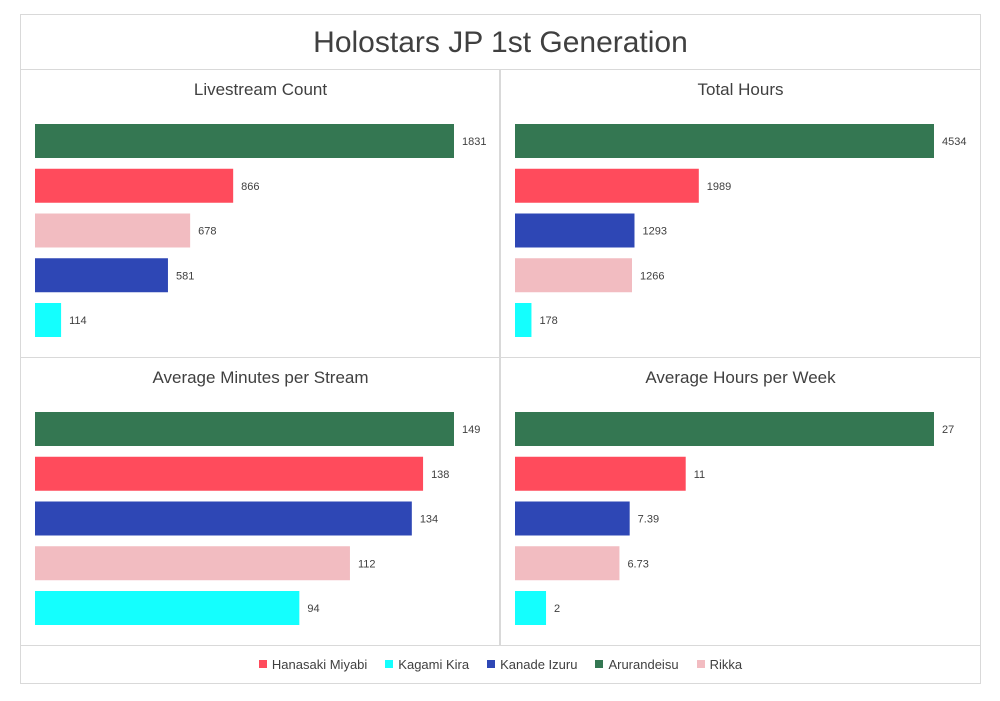  I want to click on data-label-kagami-kira: 2, so click(557, 609).